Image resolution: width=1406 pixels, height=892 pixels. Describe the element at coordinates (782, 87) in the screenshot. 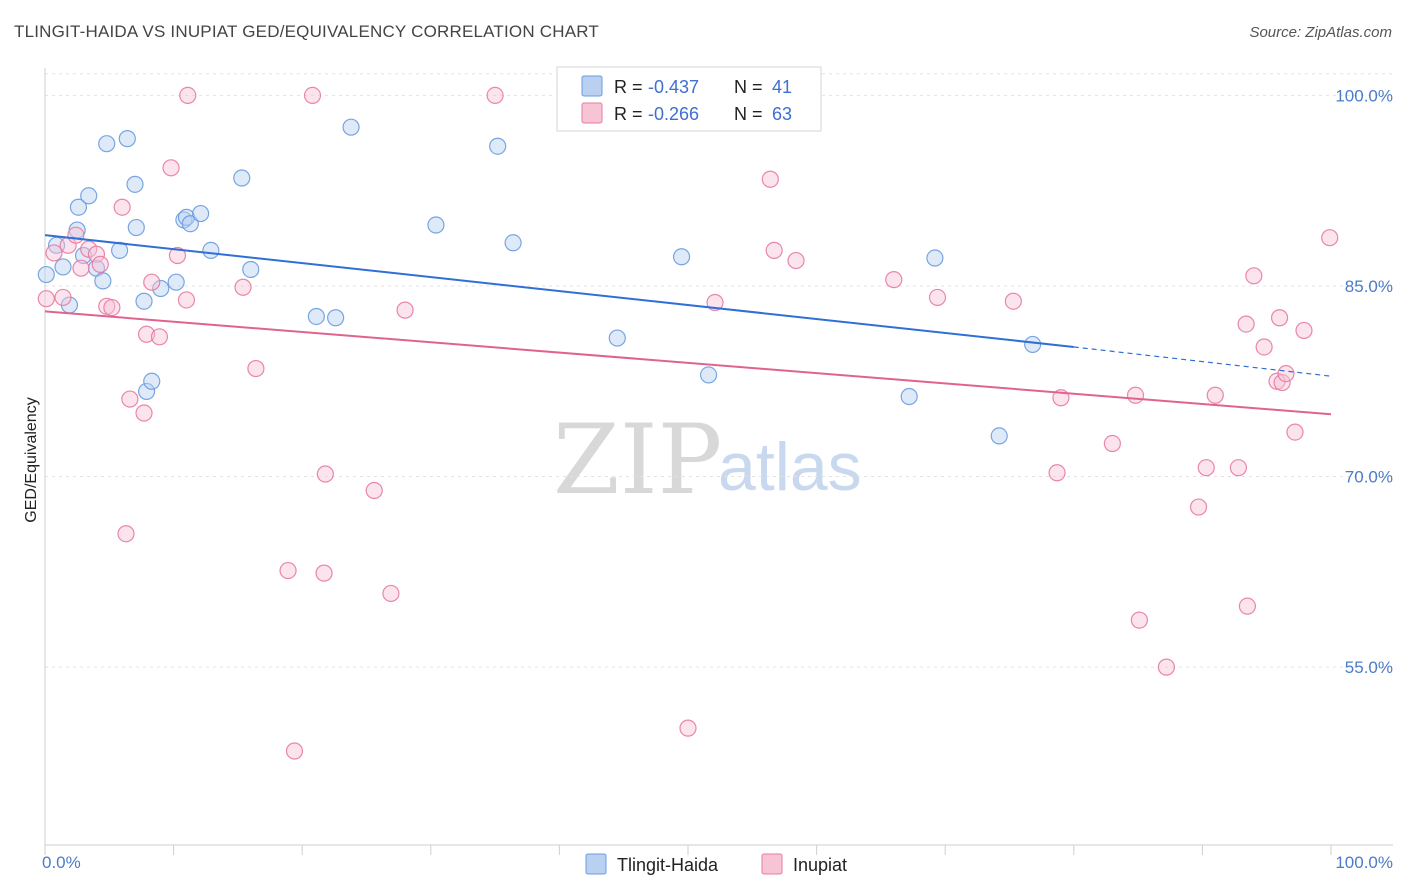

I see `legend-n-value-1: 41` at that location.